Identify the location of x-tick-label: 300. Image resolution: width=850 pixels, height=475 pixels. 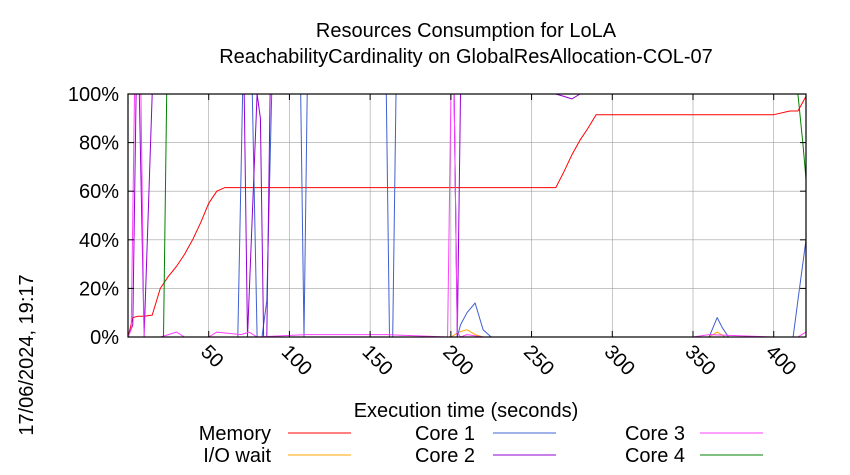
(619, 360).